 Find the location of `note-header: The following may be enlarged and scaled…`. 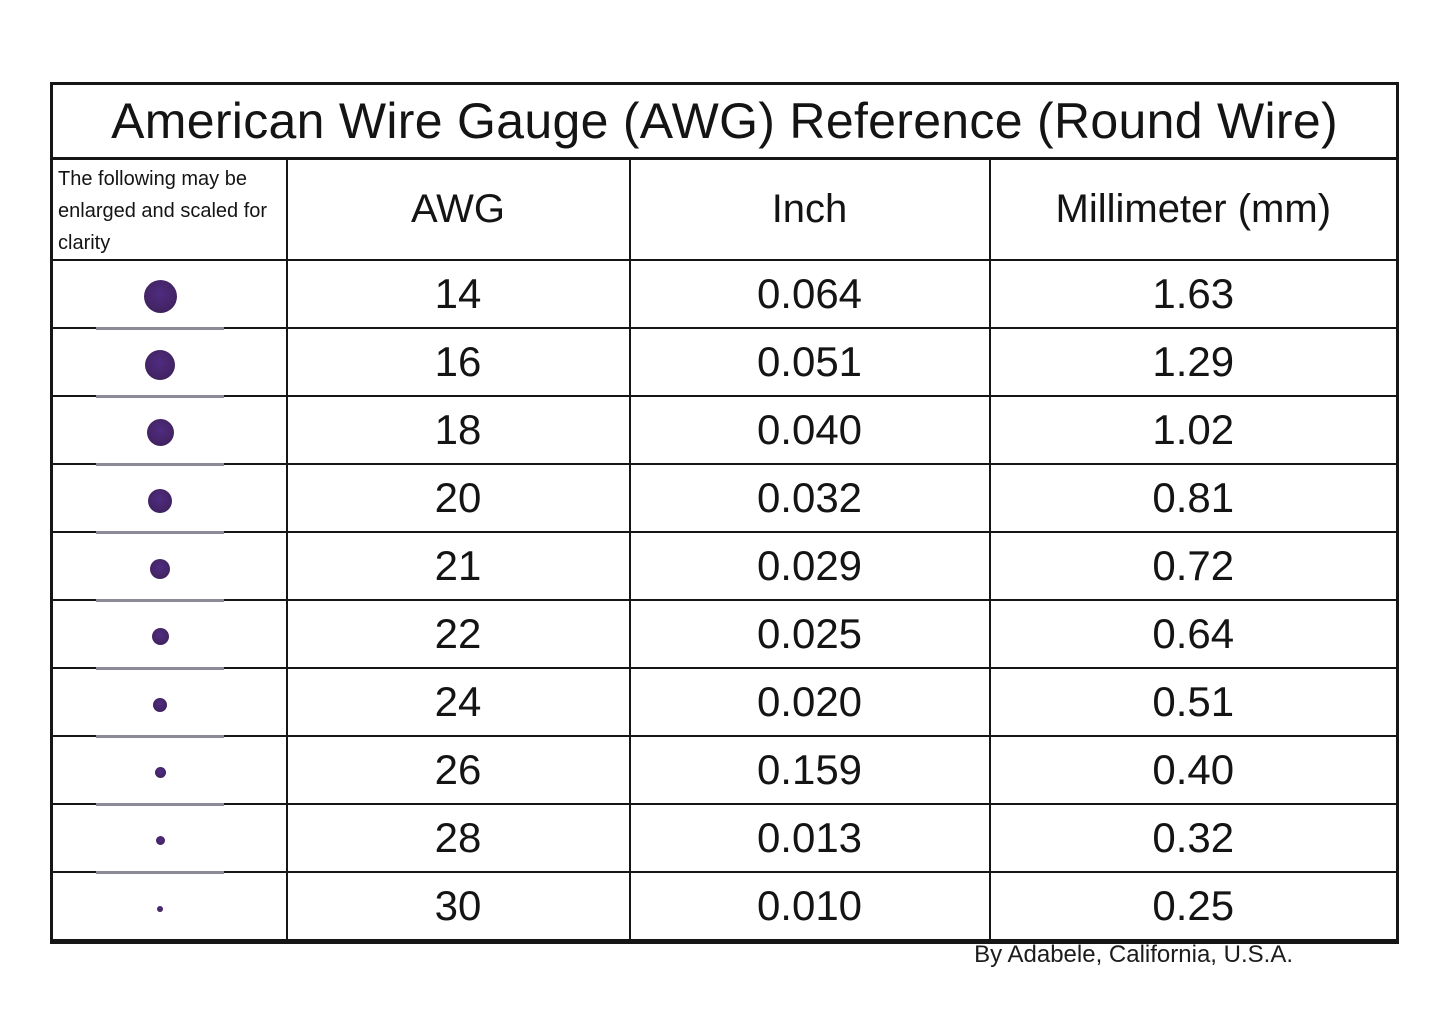

note-header: The following may be enlarged and scaled… is located at coordinates (169, 209).